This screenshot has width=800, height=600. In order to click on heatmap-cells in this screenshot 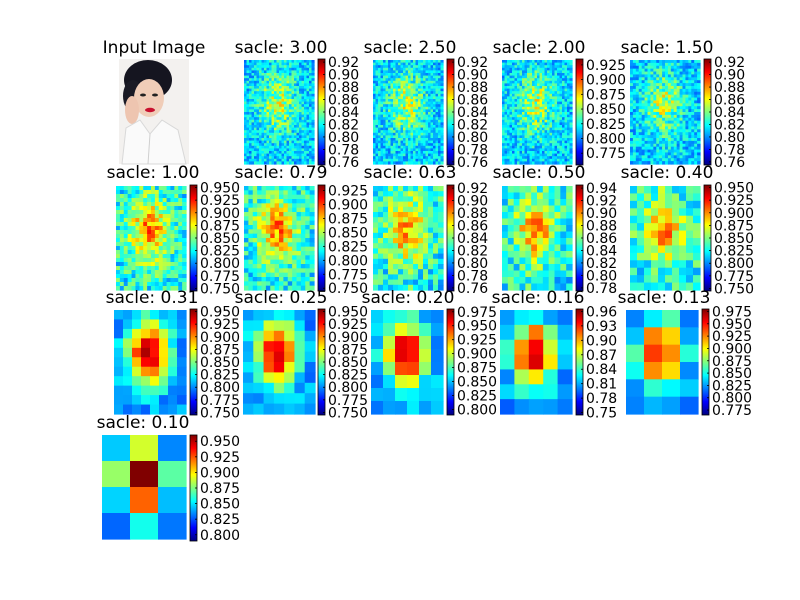, I will do `click(537, 112)`.